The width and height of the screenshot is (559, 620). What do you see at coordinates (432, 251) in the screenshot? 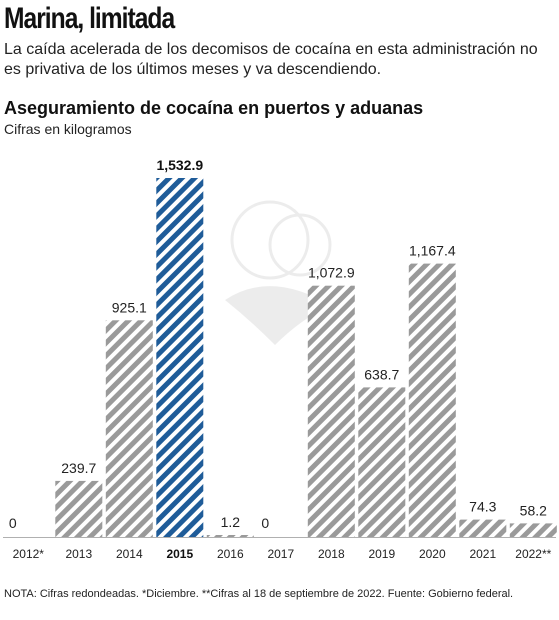
I see `value-label-2020: 1,167.4` at bounding box center [432, 251].